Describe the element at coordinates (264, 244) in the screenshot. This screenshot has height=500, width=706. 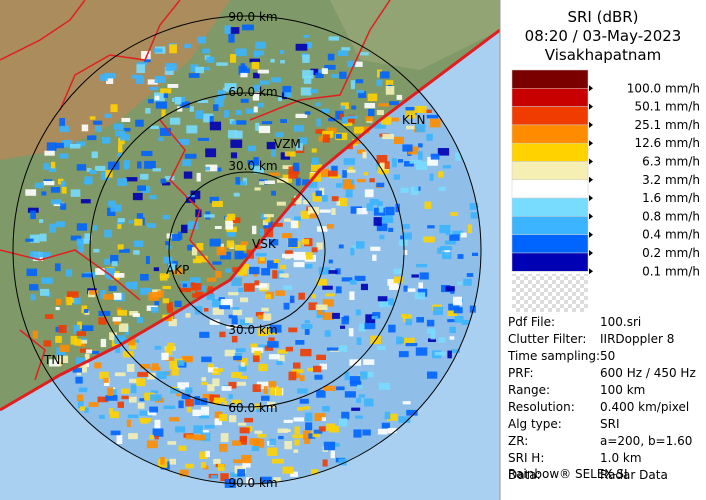
I see `place-label: VSK` at that location.